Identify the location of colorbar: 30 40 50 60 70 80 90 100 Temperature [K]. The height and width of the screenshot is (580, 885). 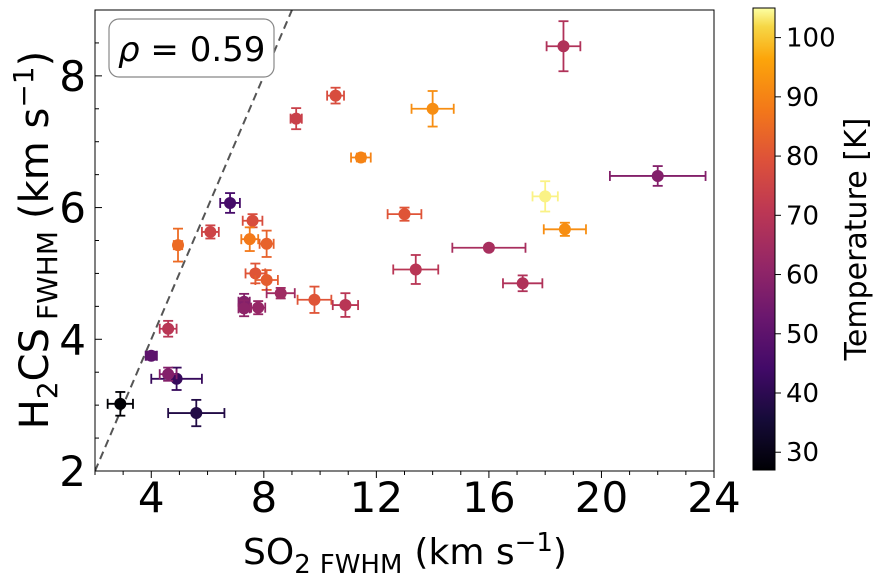
(813, 239).